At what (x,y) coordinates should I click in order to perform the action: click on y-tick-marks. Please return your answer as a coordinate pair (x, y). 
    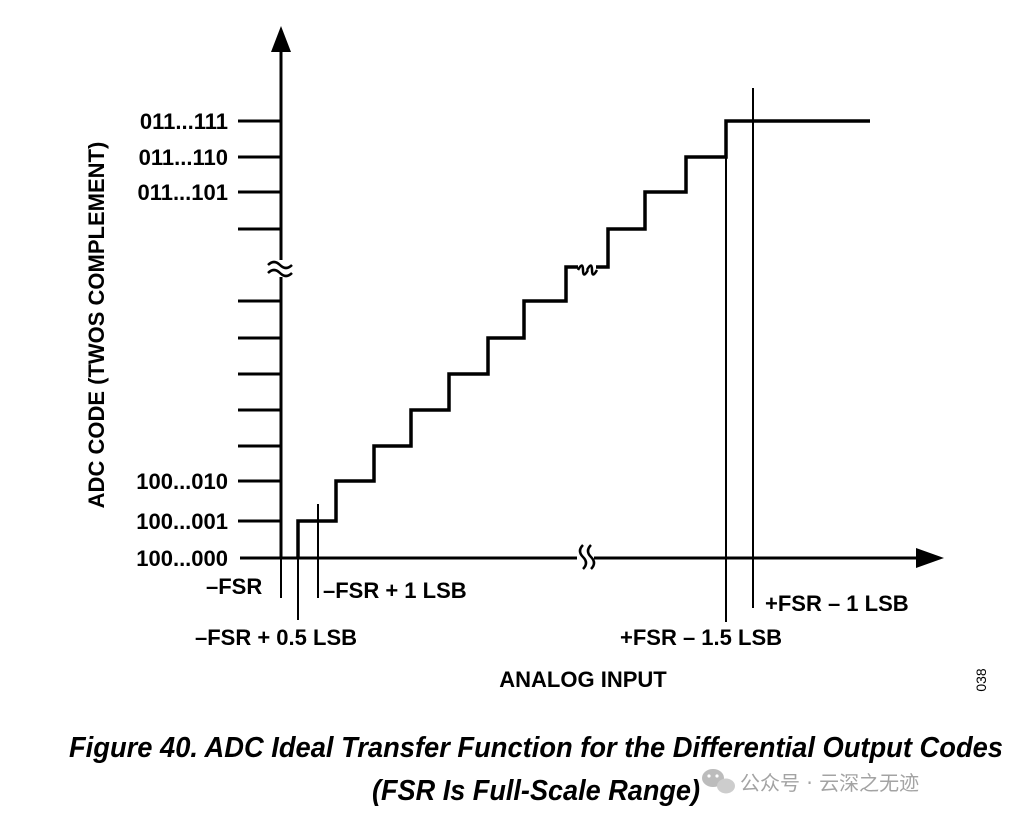
    Looking at the image, I should click on (259, 321).